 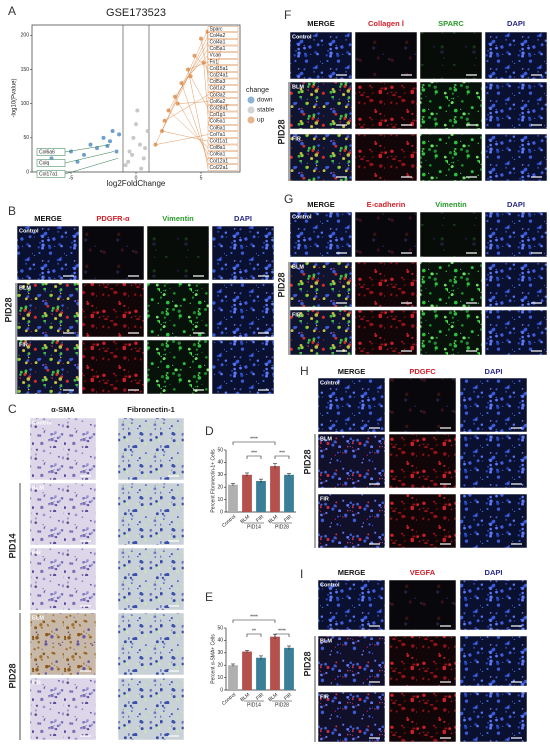 I want to click on gene-label: Col1g1, so click(x=218, y=115).